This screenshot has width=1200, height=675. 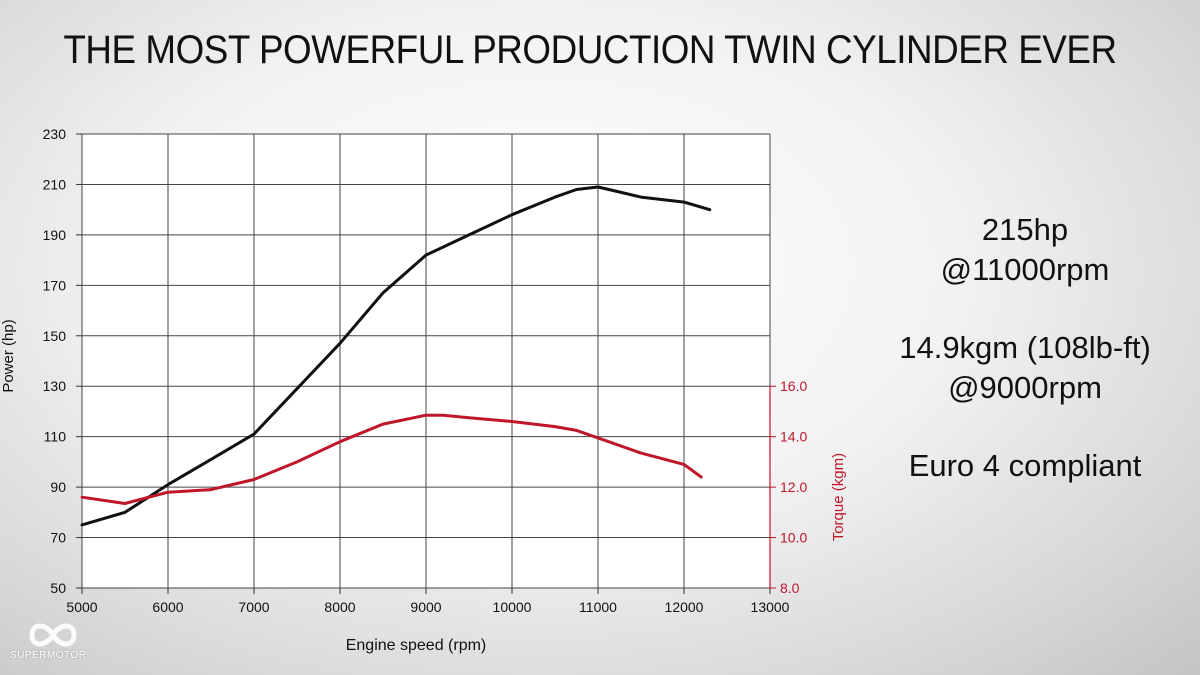 What do you see at coordinates (793, 386) in the screenshot?
I see `y2-tick-label: 16.0` at bounding box center [793, 386].